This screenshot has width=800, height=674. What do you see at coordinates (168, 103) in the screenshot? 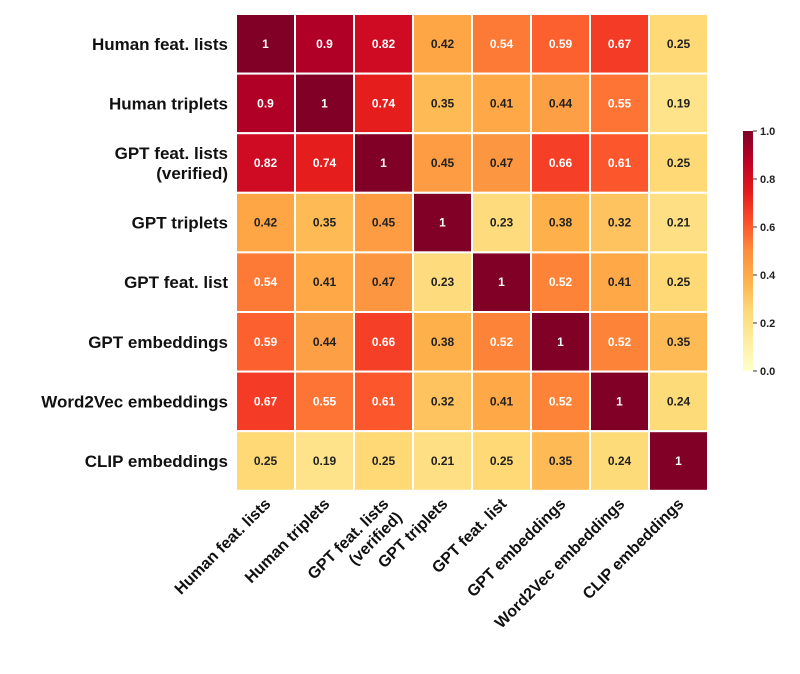
I see `row-label: Human triplets` at bounding box center [168, 103].